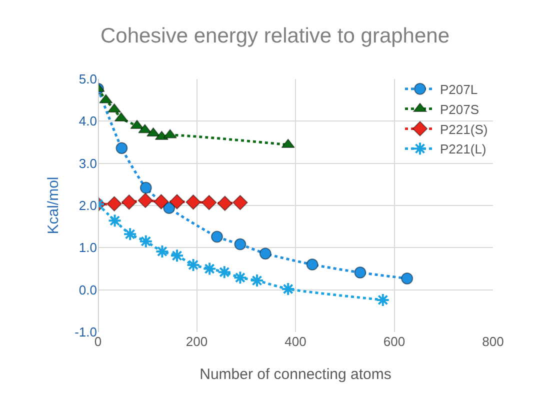  I want to click on y-tick-label: 2.0, so click(87, 206).